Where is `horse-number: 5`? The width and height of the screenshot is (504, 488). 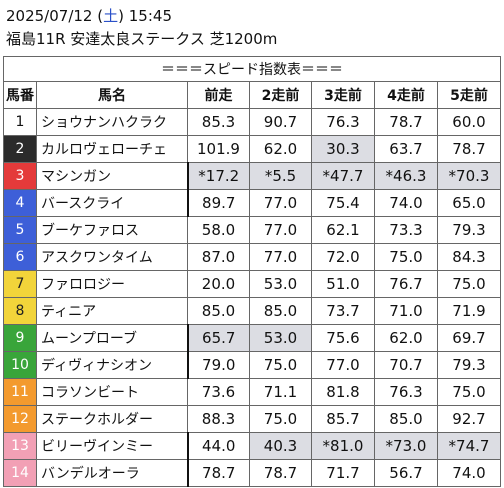
horse-number: 5 is located at coordinates (20, 230).